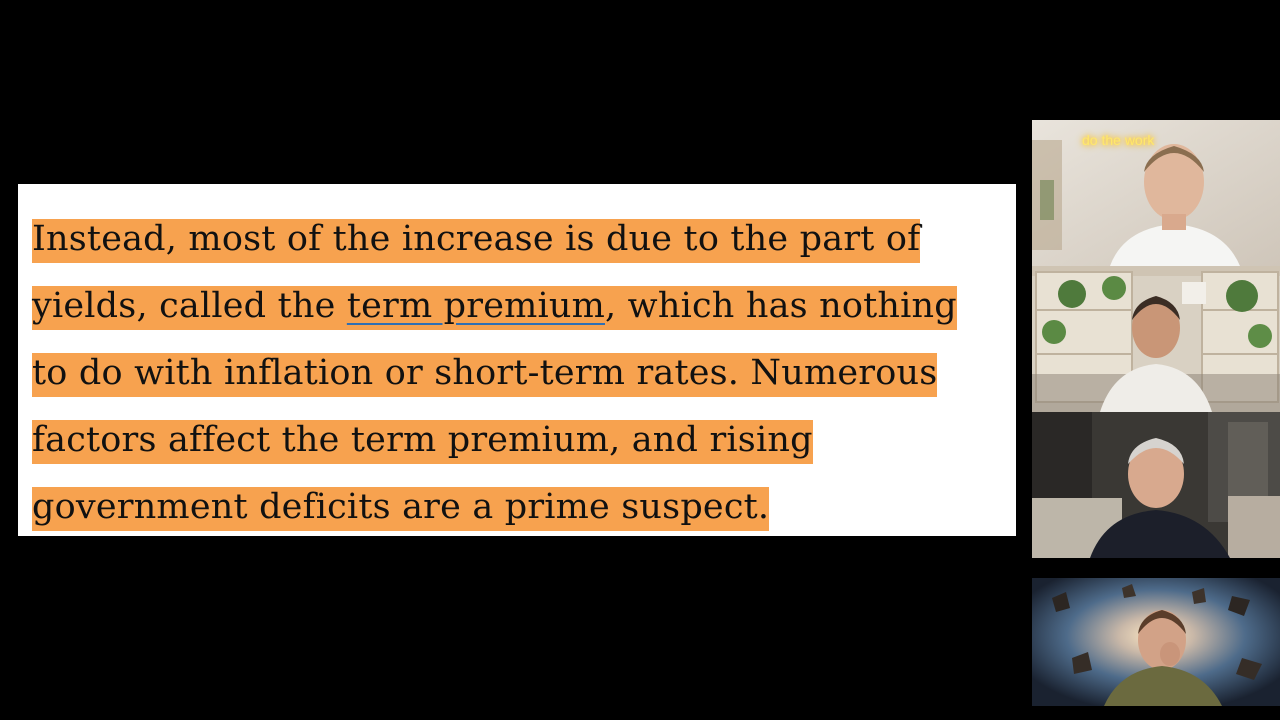 The image size is (1280, 720). I want to click on term-premium-link: term premium, so click(476, 308).